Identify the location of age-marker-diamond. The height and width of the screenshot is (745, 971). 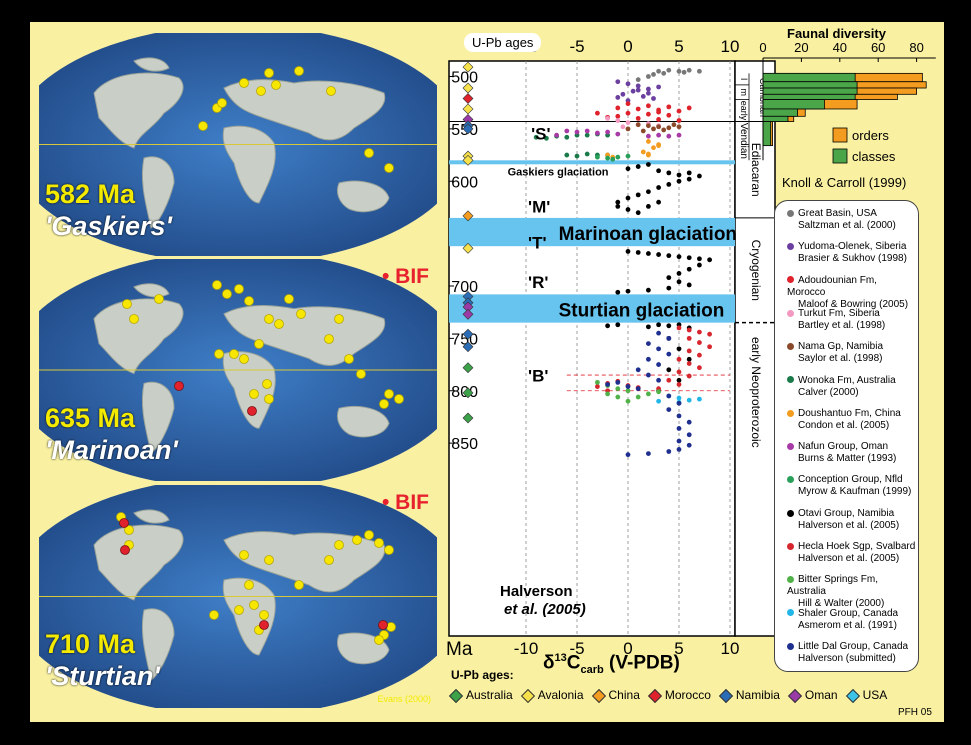
(468, 248).